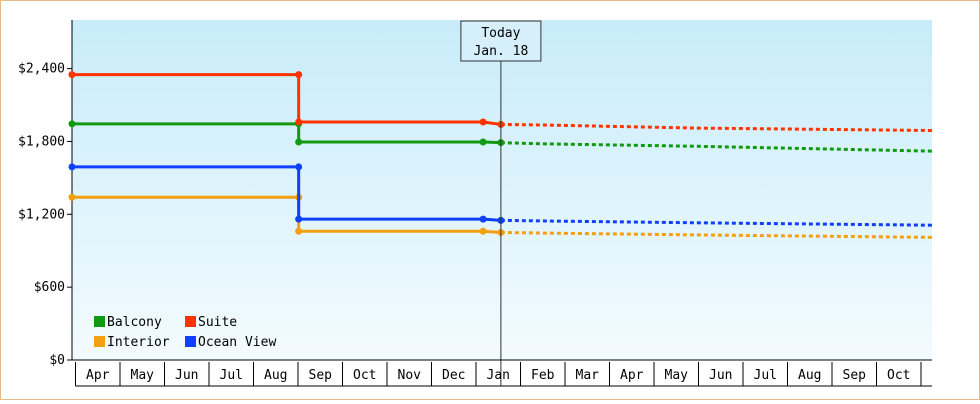 The height and width of the screenshot is (404, 980). Describe the element at coordinates (716, 222) in the screenshot. I see `forecast-line-ocean-view` at that location.